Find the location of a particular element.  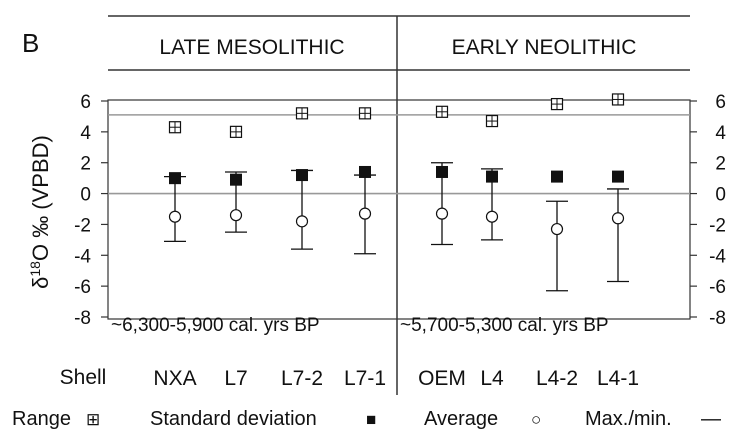

shell-label-5: L4 is located at coordinates (492, 378).